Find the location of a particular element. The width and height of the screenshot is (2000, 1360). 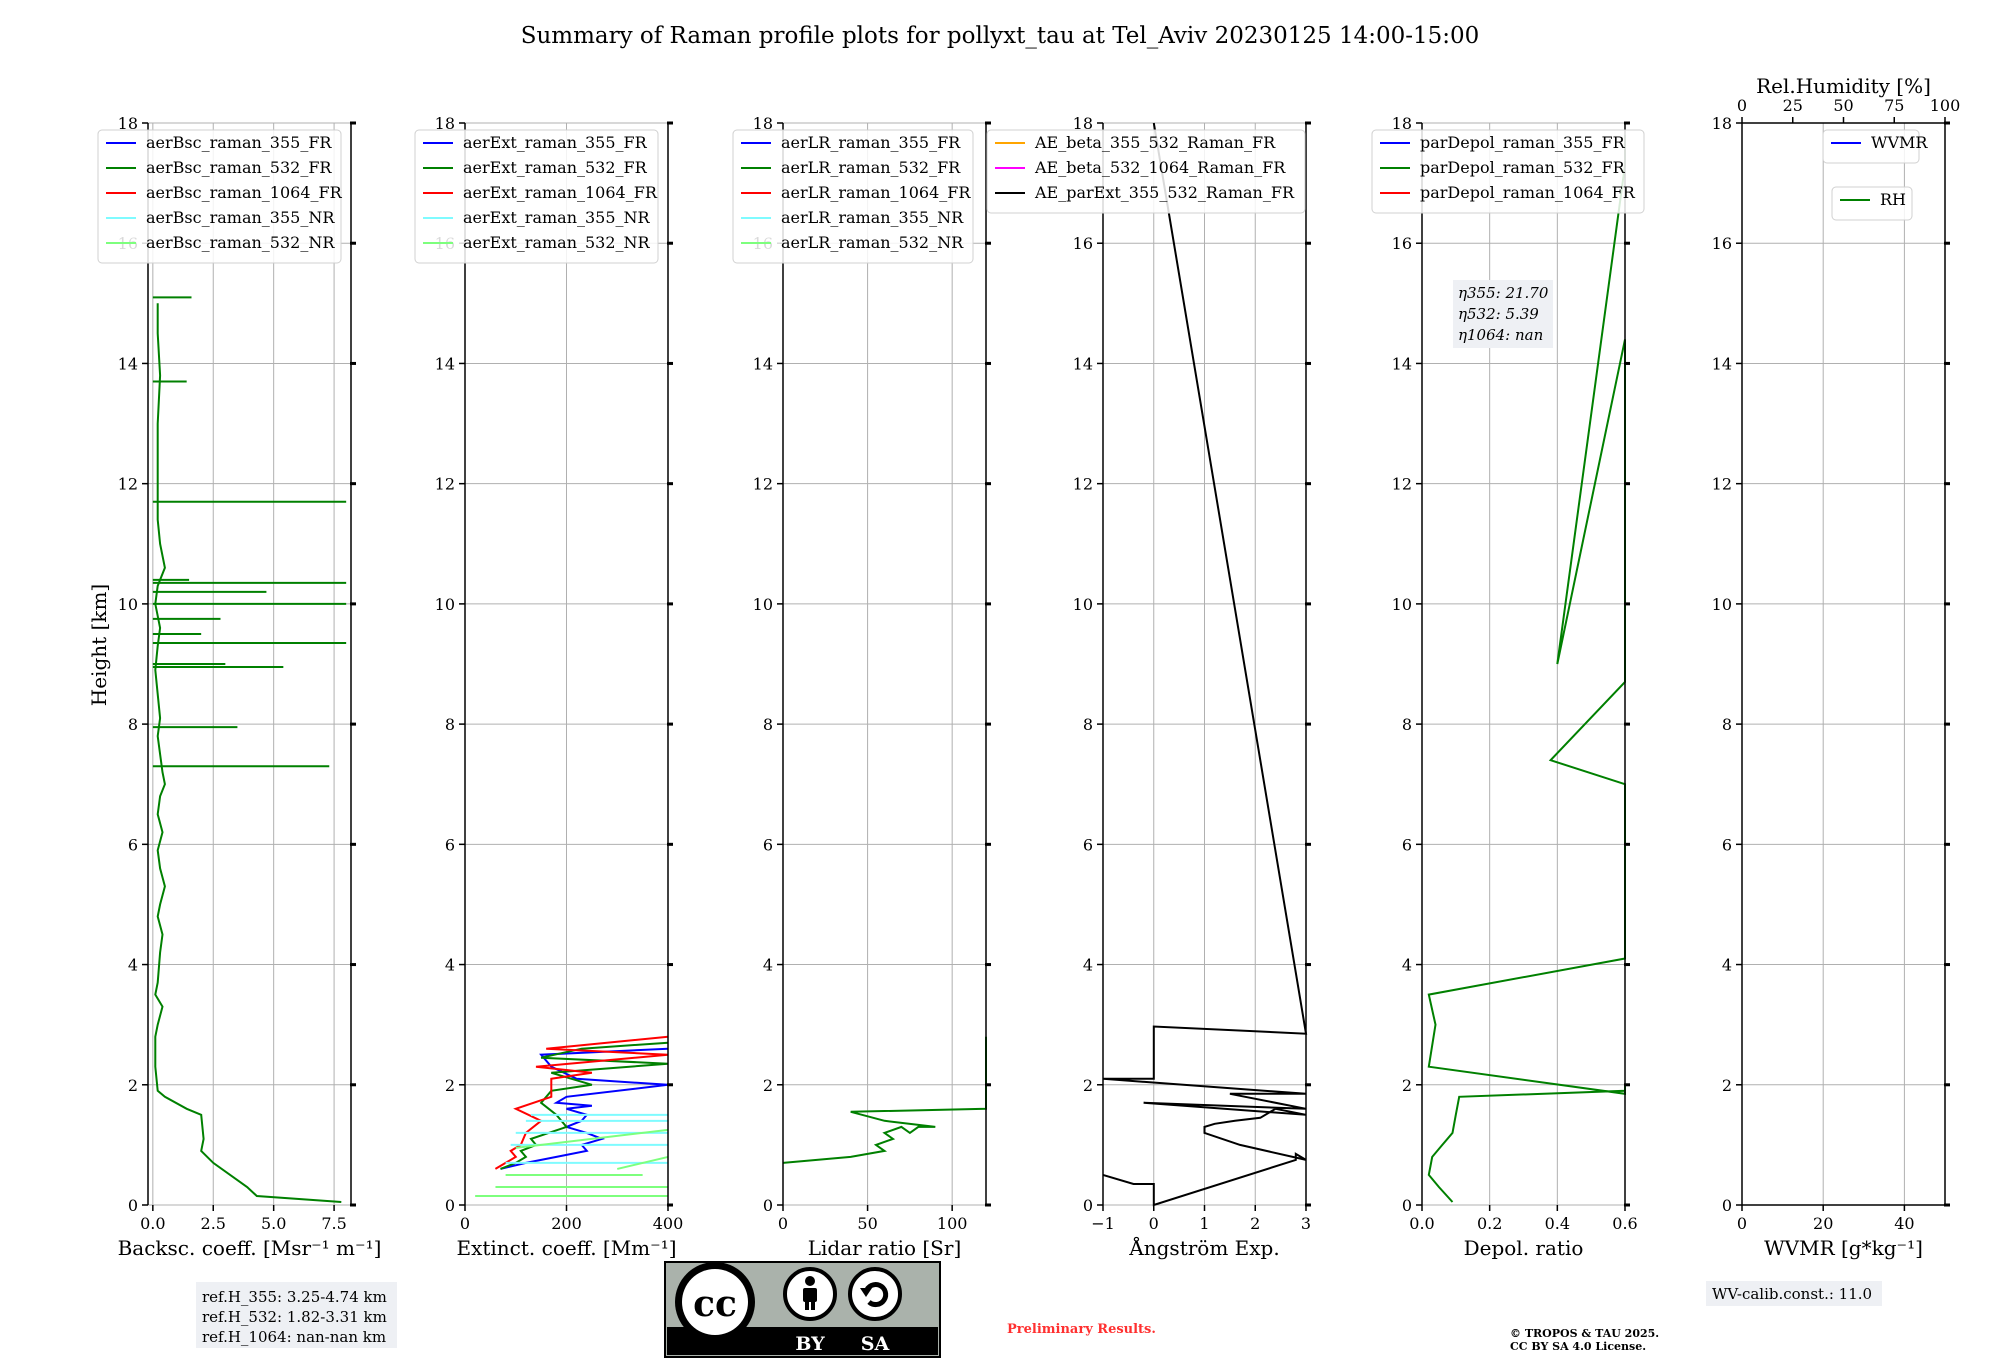

y-axis-label: Height [km] is located at coordinates (99, 645).